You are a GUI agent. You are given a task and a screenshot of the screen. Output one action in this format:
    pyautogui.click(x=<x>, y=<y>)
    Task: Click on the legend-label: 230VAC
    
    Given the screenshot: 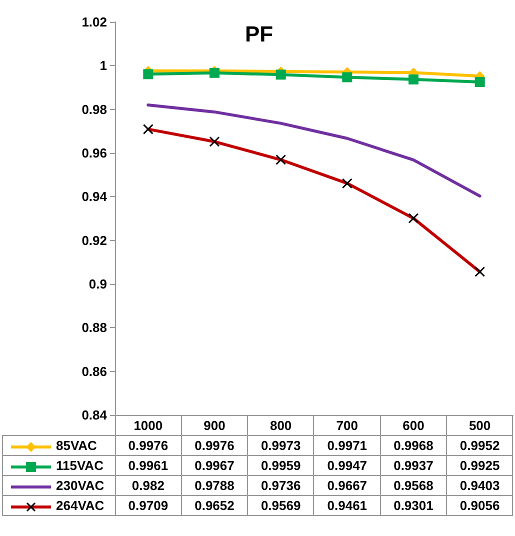 What is the action you would take?
    pyautogui.click(x=80, y=485)
    